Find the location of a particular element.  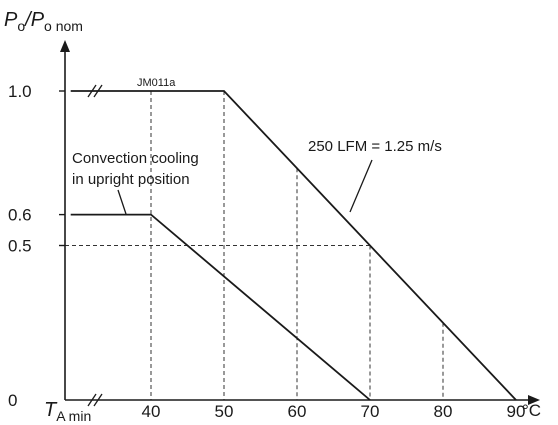

y-tick-label-1: 1.0 is located at coordinates (20, 91).